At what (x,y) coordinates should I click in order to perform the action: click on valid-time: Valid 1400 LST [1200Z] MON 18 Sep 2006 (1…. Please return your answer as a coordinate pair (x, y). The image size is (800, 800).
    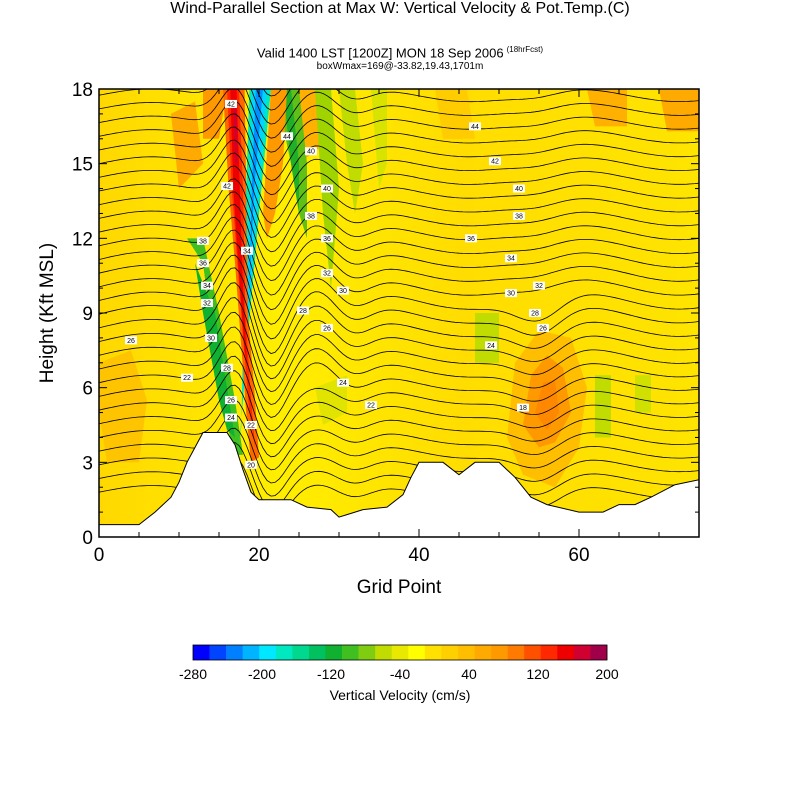
    Looking at the image, I should click on (400, 52).